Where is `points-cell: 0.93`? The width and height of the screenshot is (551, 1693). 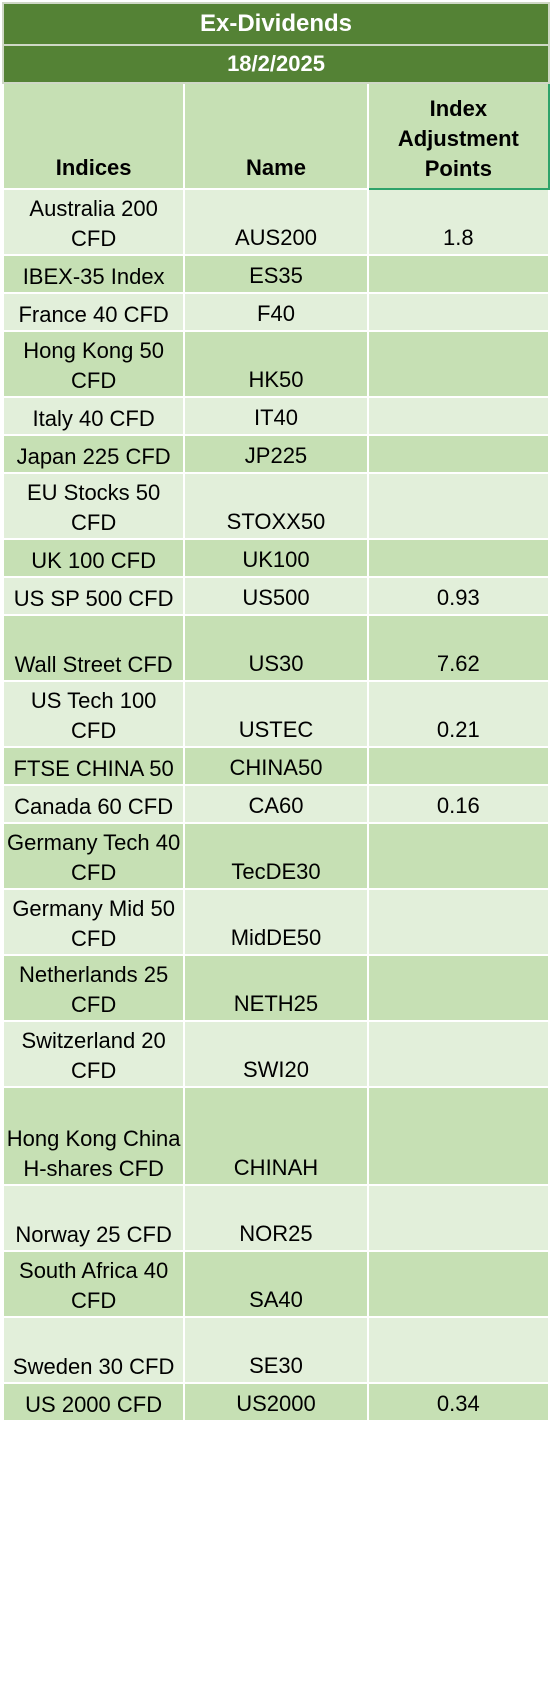 points-cell: 0.93 is located at coordinates (458, 596).